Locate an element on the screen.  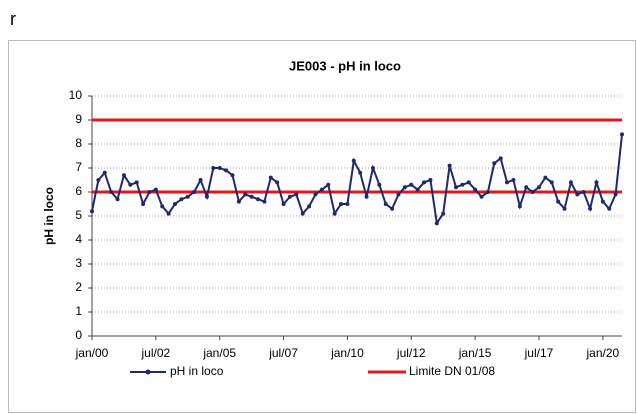
y-tick-label: 7 is located at coordinates (78, 167).